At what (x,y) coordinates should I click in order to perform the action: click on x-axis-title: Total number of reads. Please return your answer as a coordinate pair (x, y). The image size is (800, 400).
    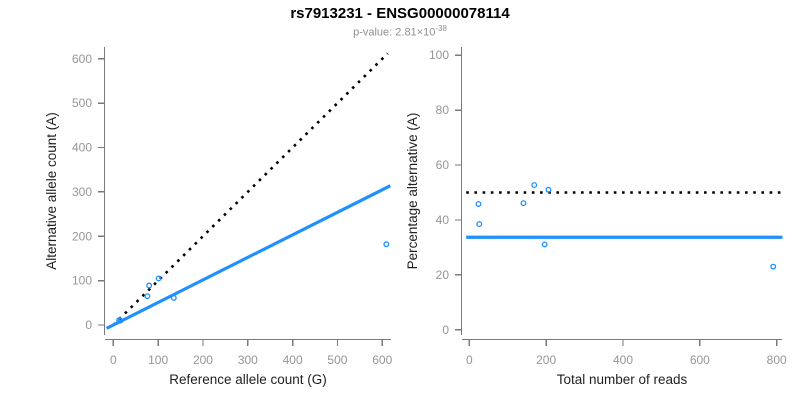
    Looking at the image, I should click on (622, 379).